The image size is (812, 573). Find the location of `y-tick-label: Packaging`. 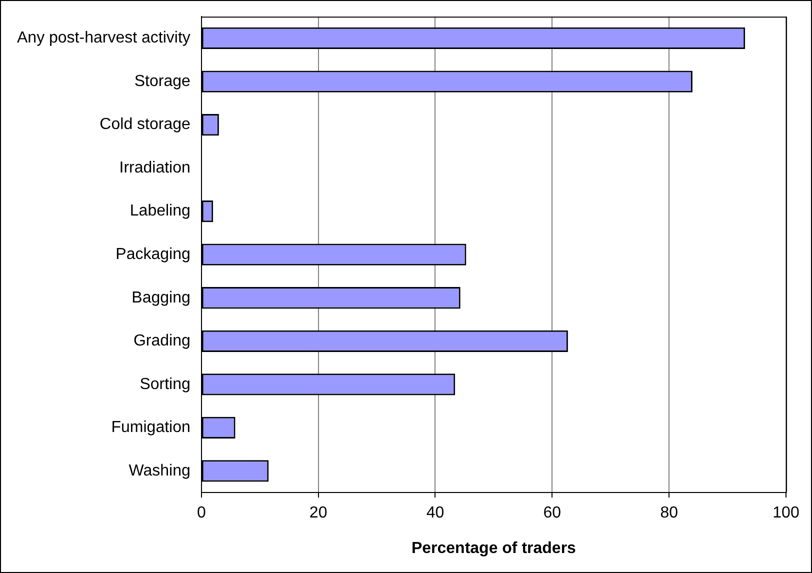

y-tick-label: Packaging is located at coordinates (153, 255).